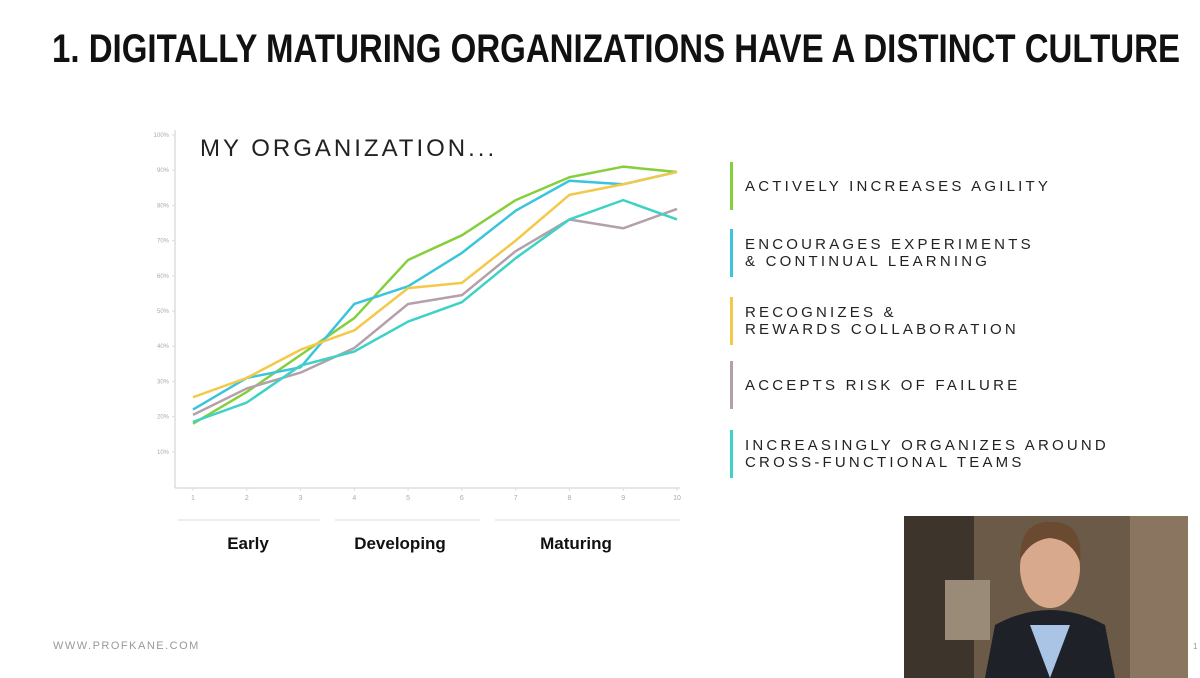  I want to click on webcam-hair, so click(1050, 541).